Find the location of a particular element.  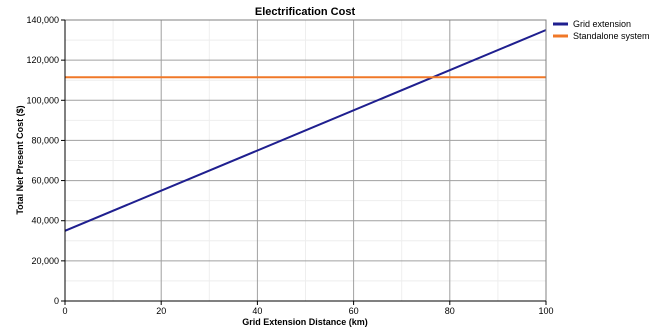

y-tick-label: 60,000 is located at coordinates (45, 181).